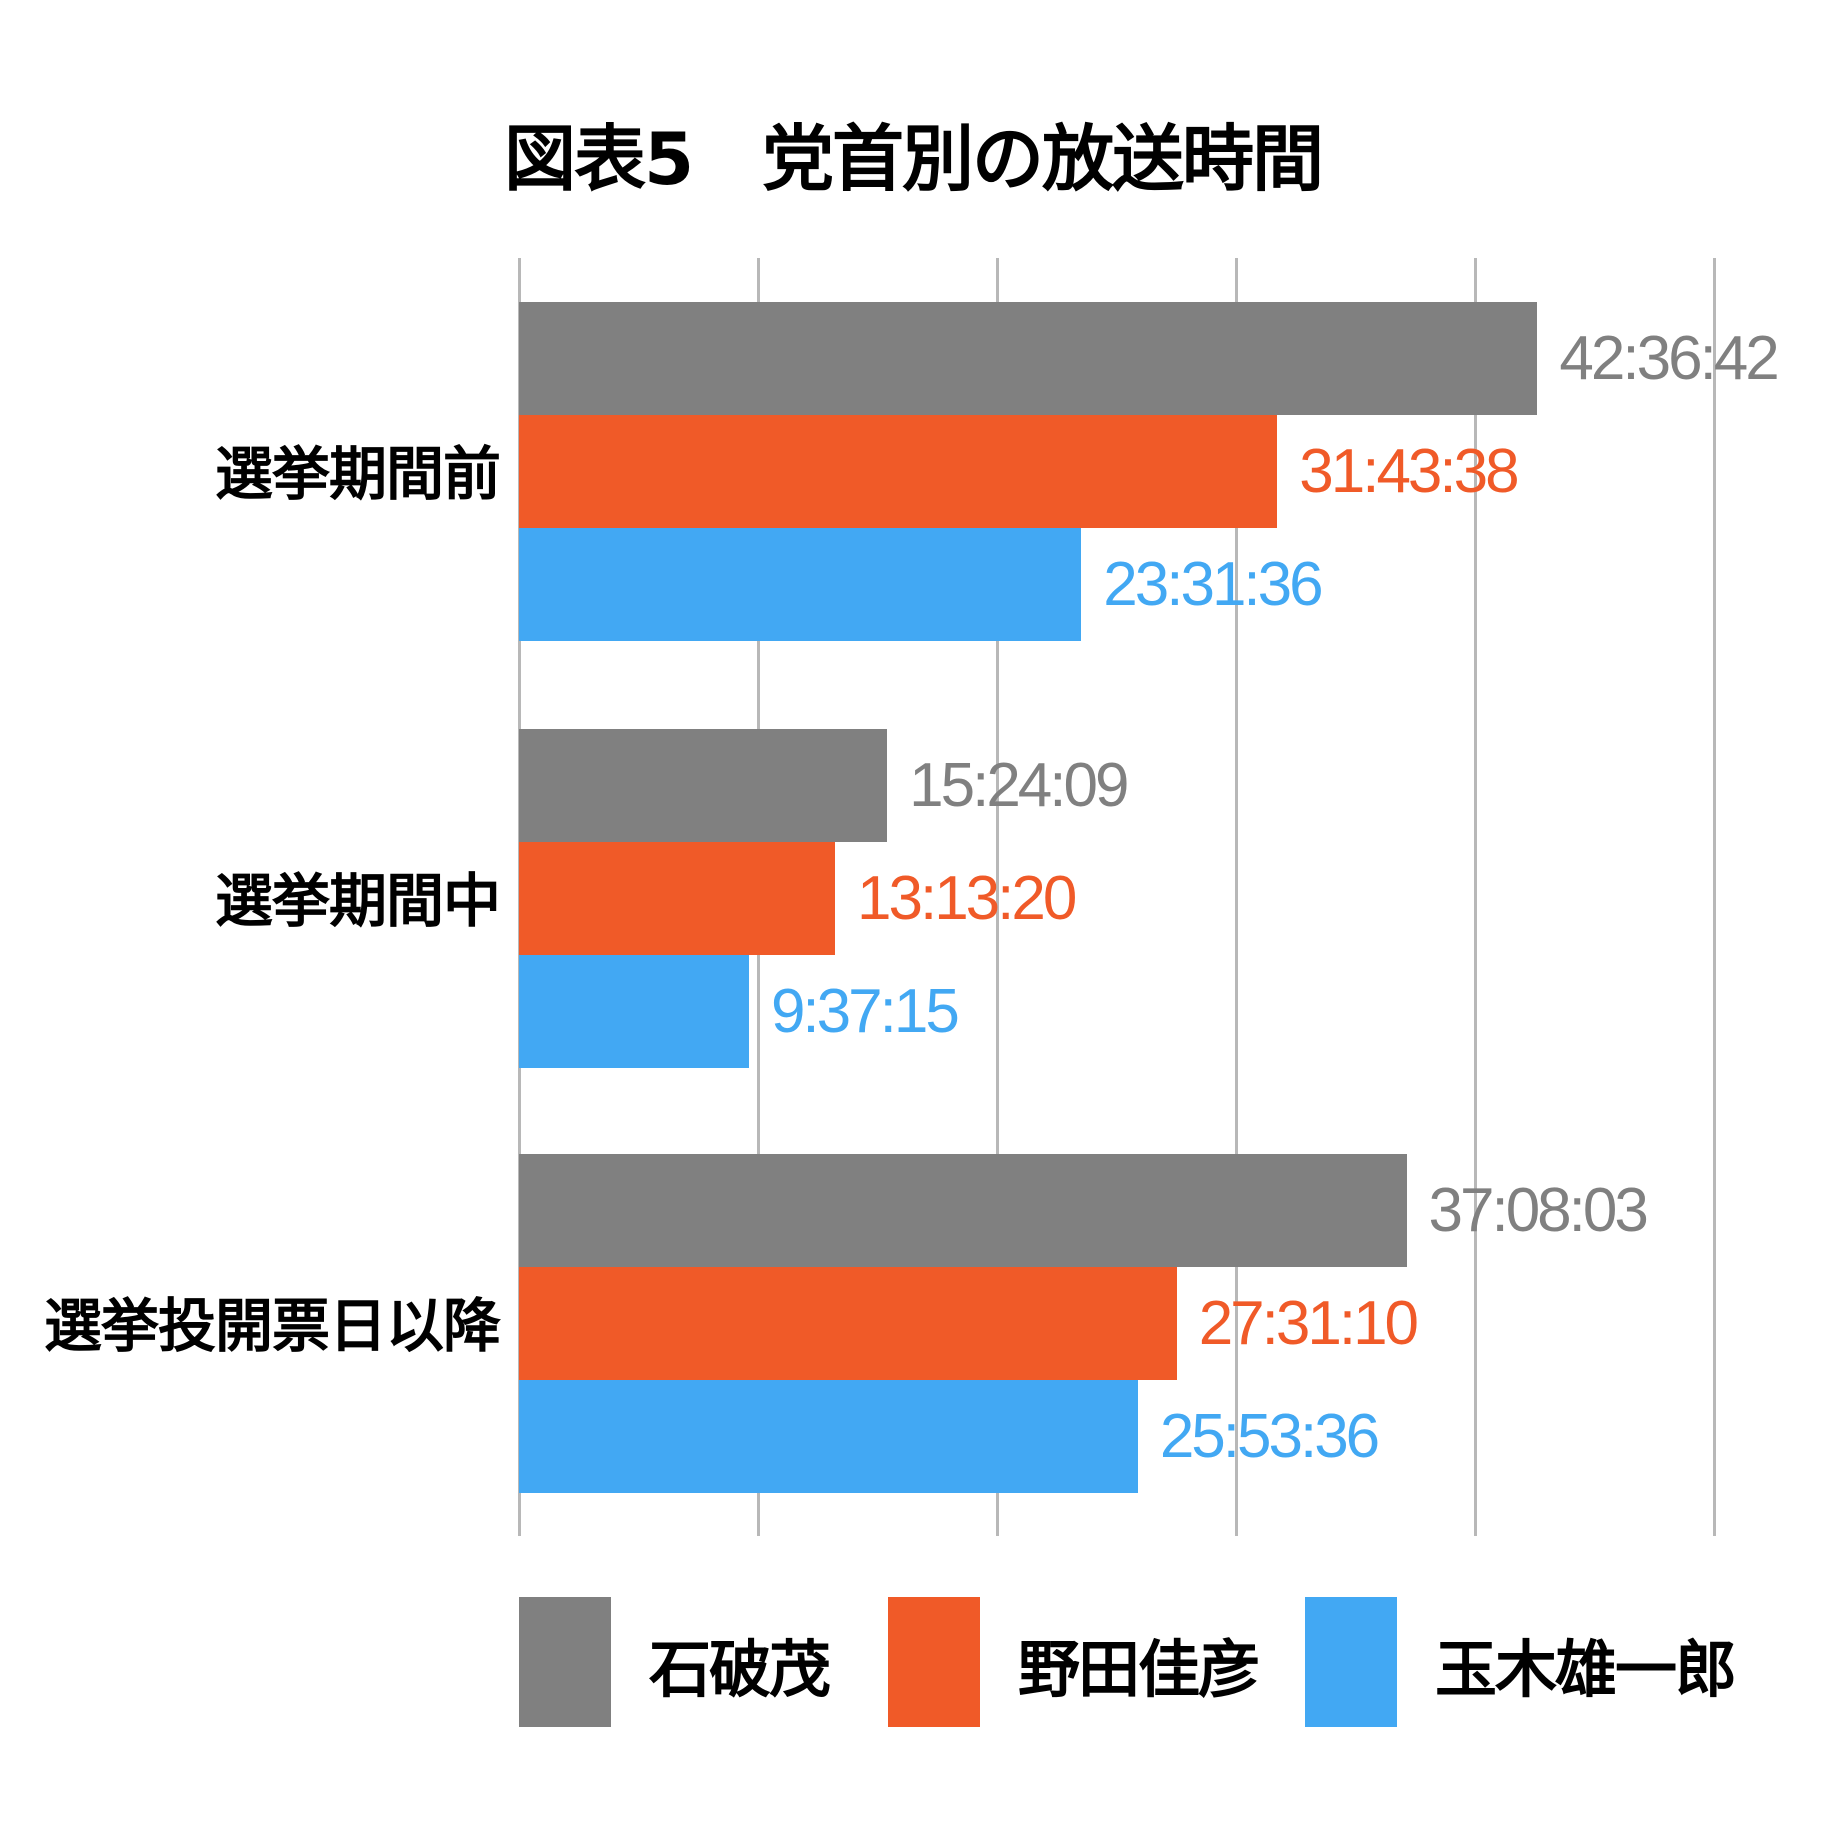 This screenshot has width=1826, height=1826. Describe the element at coordinates (865, 1011) in the screenshot. I see `data-label: 9:37:15` at that location.